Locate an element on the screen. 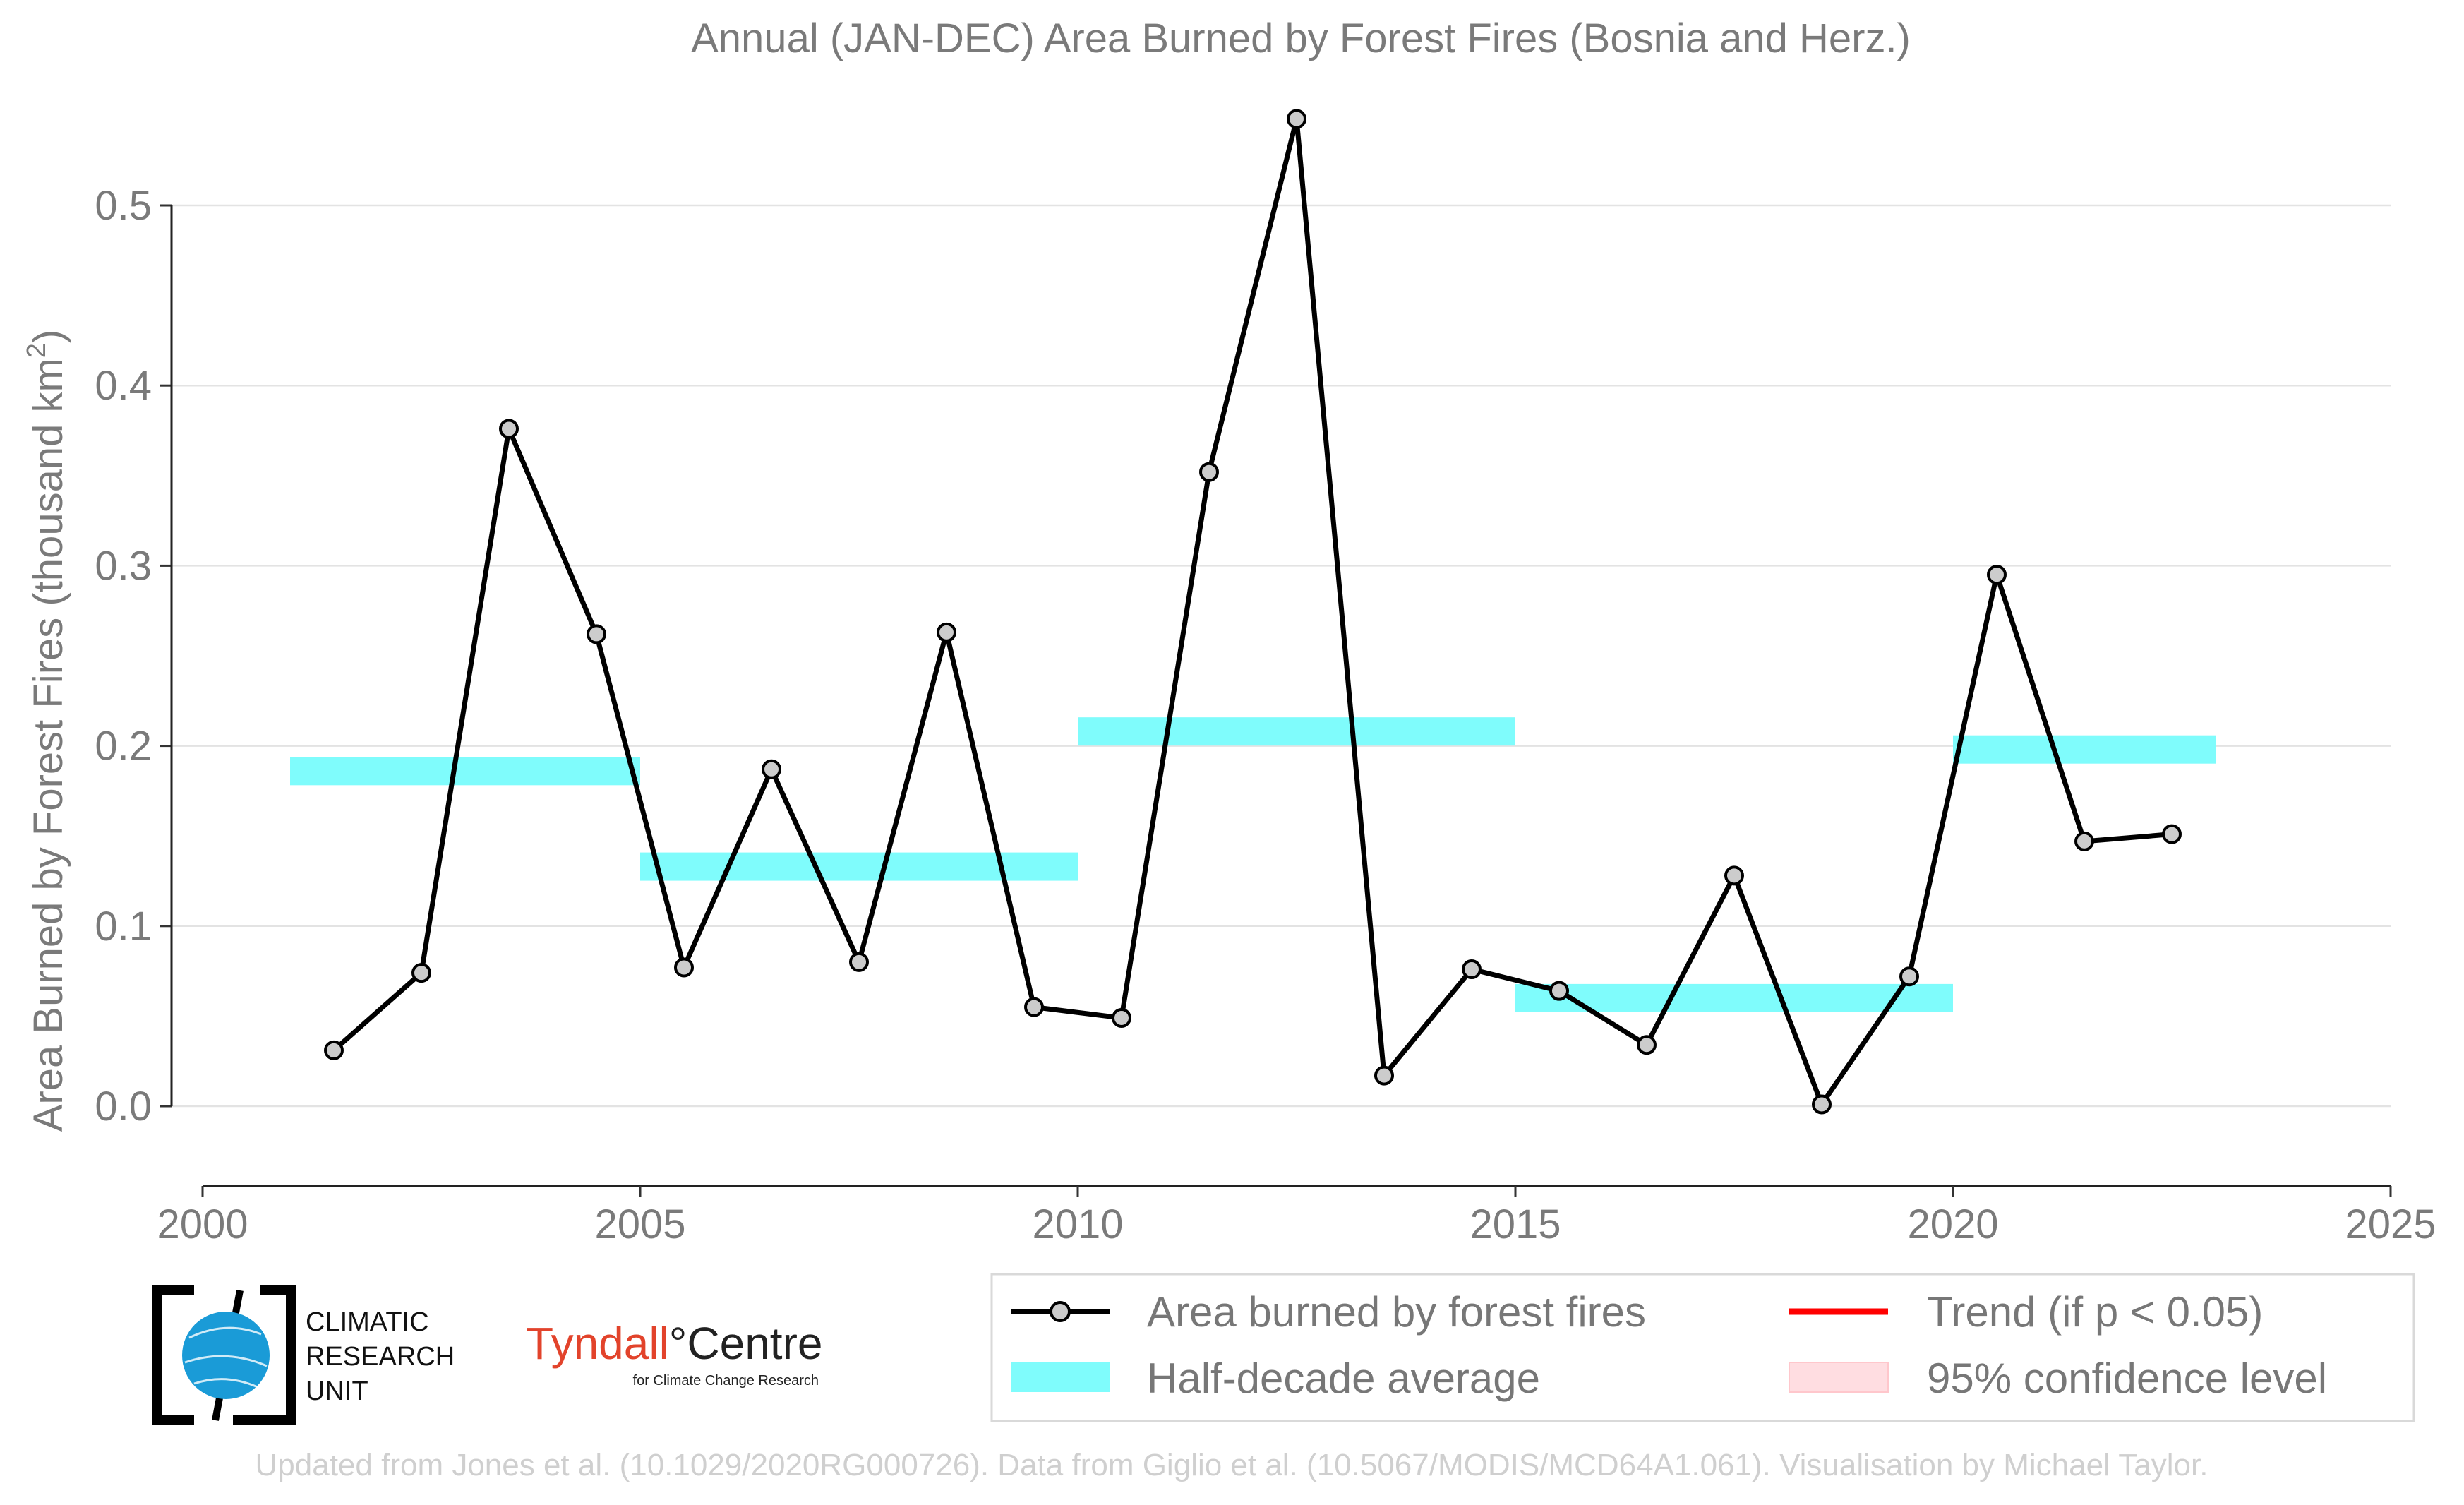  y-axis-label-close: ) is located at coordinates (48, 336).